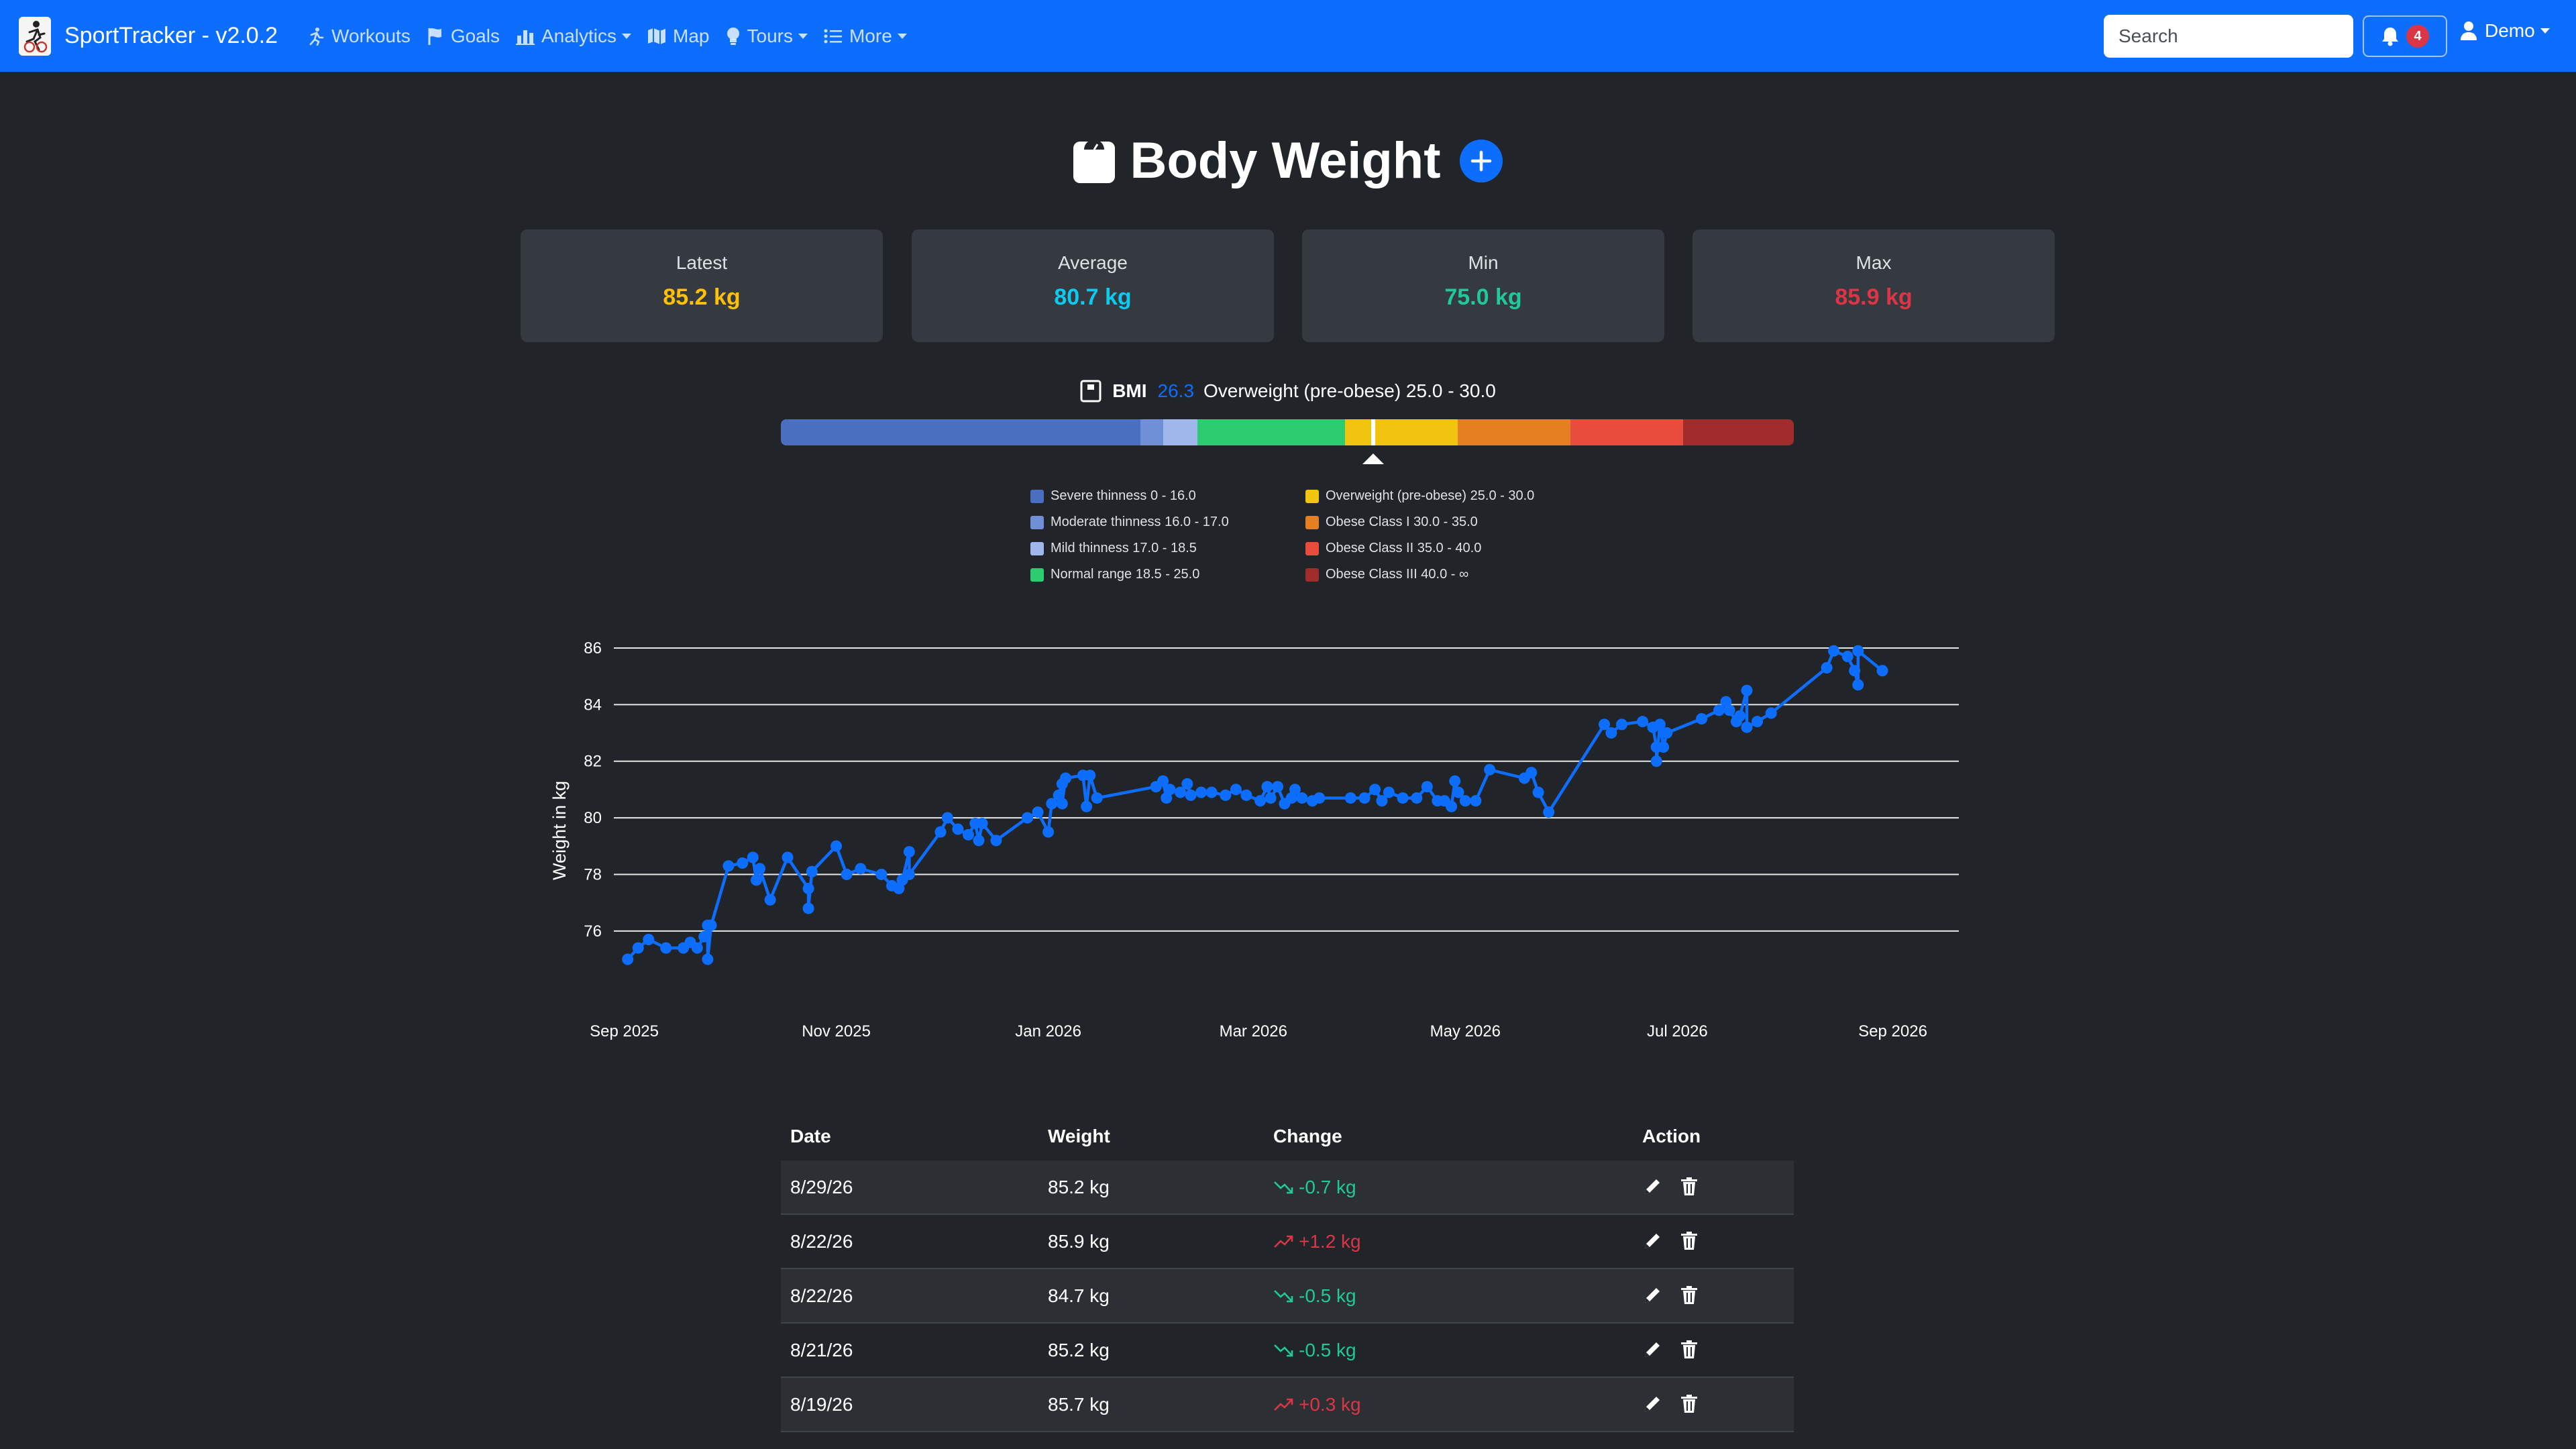 This screenshot has height=1449, width=2576. What do you see at coordinates (359, 36) in the screenshot?
I see `nav-workouts: Workouts` at bounding box center [359, 36].